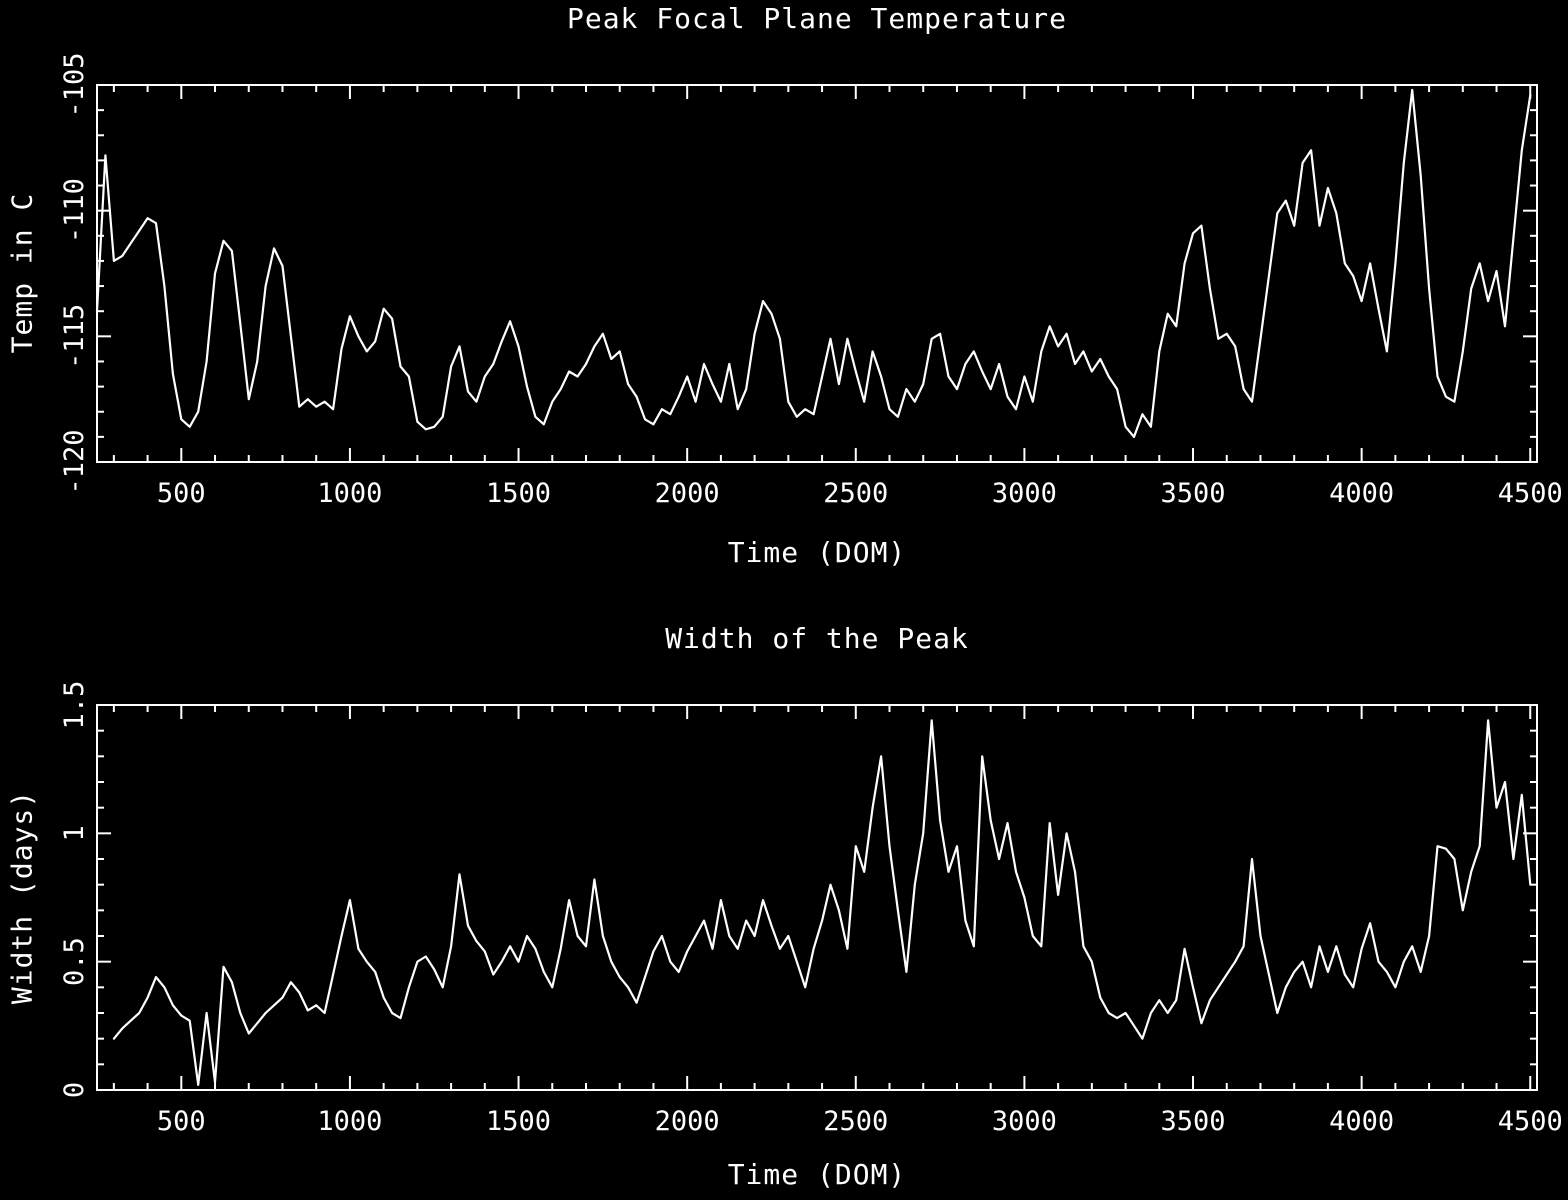  What do you see at coordinates (74, 336) in the screenshot?
I see `y-tick-label: -115` at bounding box center [74, 336].